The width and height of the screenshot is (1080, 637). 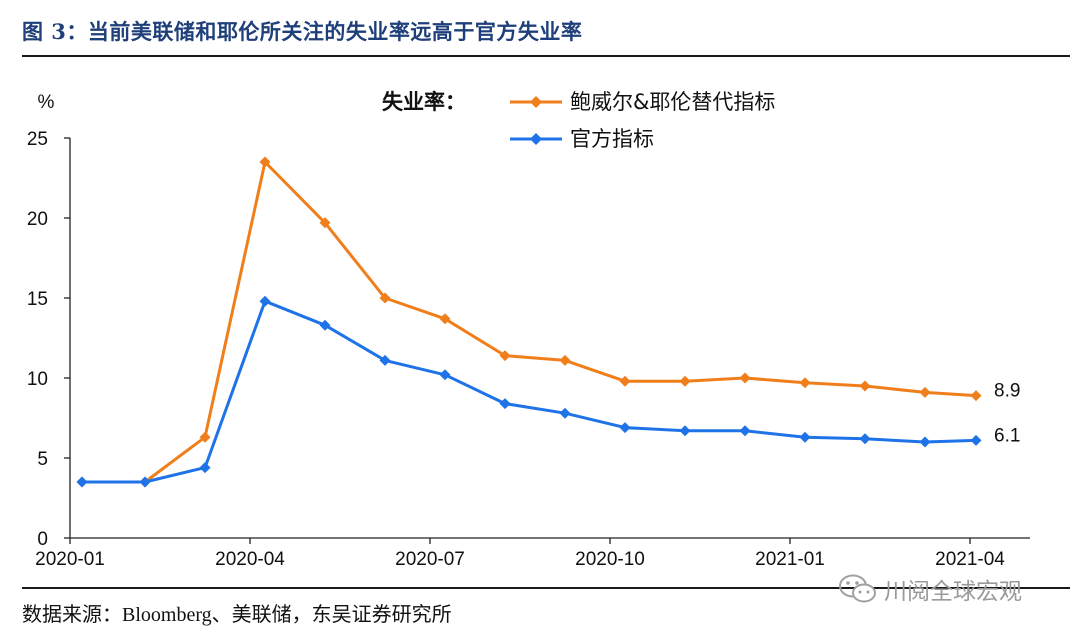 What do you see at coordinates (46, 102) in the screenshot?
I see `y-unit-label: %` at bounding box center [46, 102].